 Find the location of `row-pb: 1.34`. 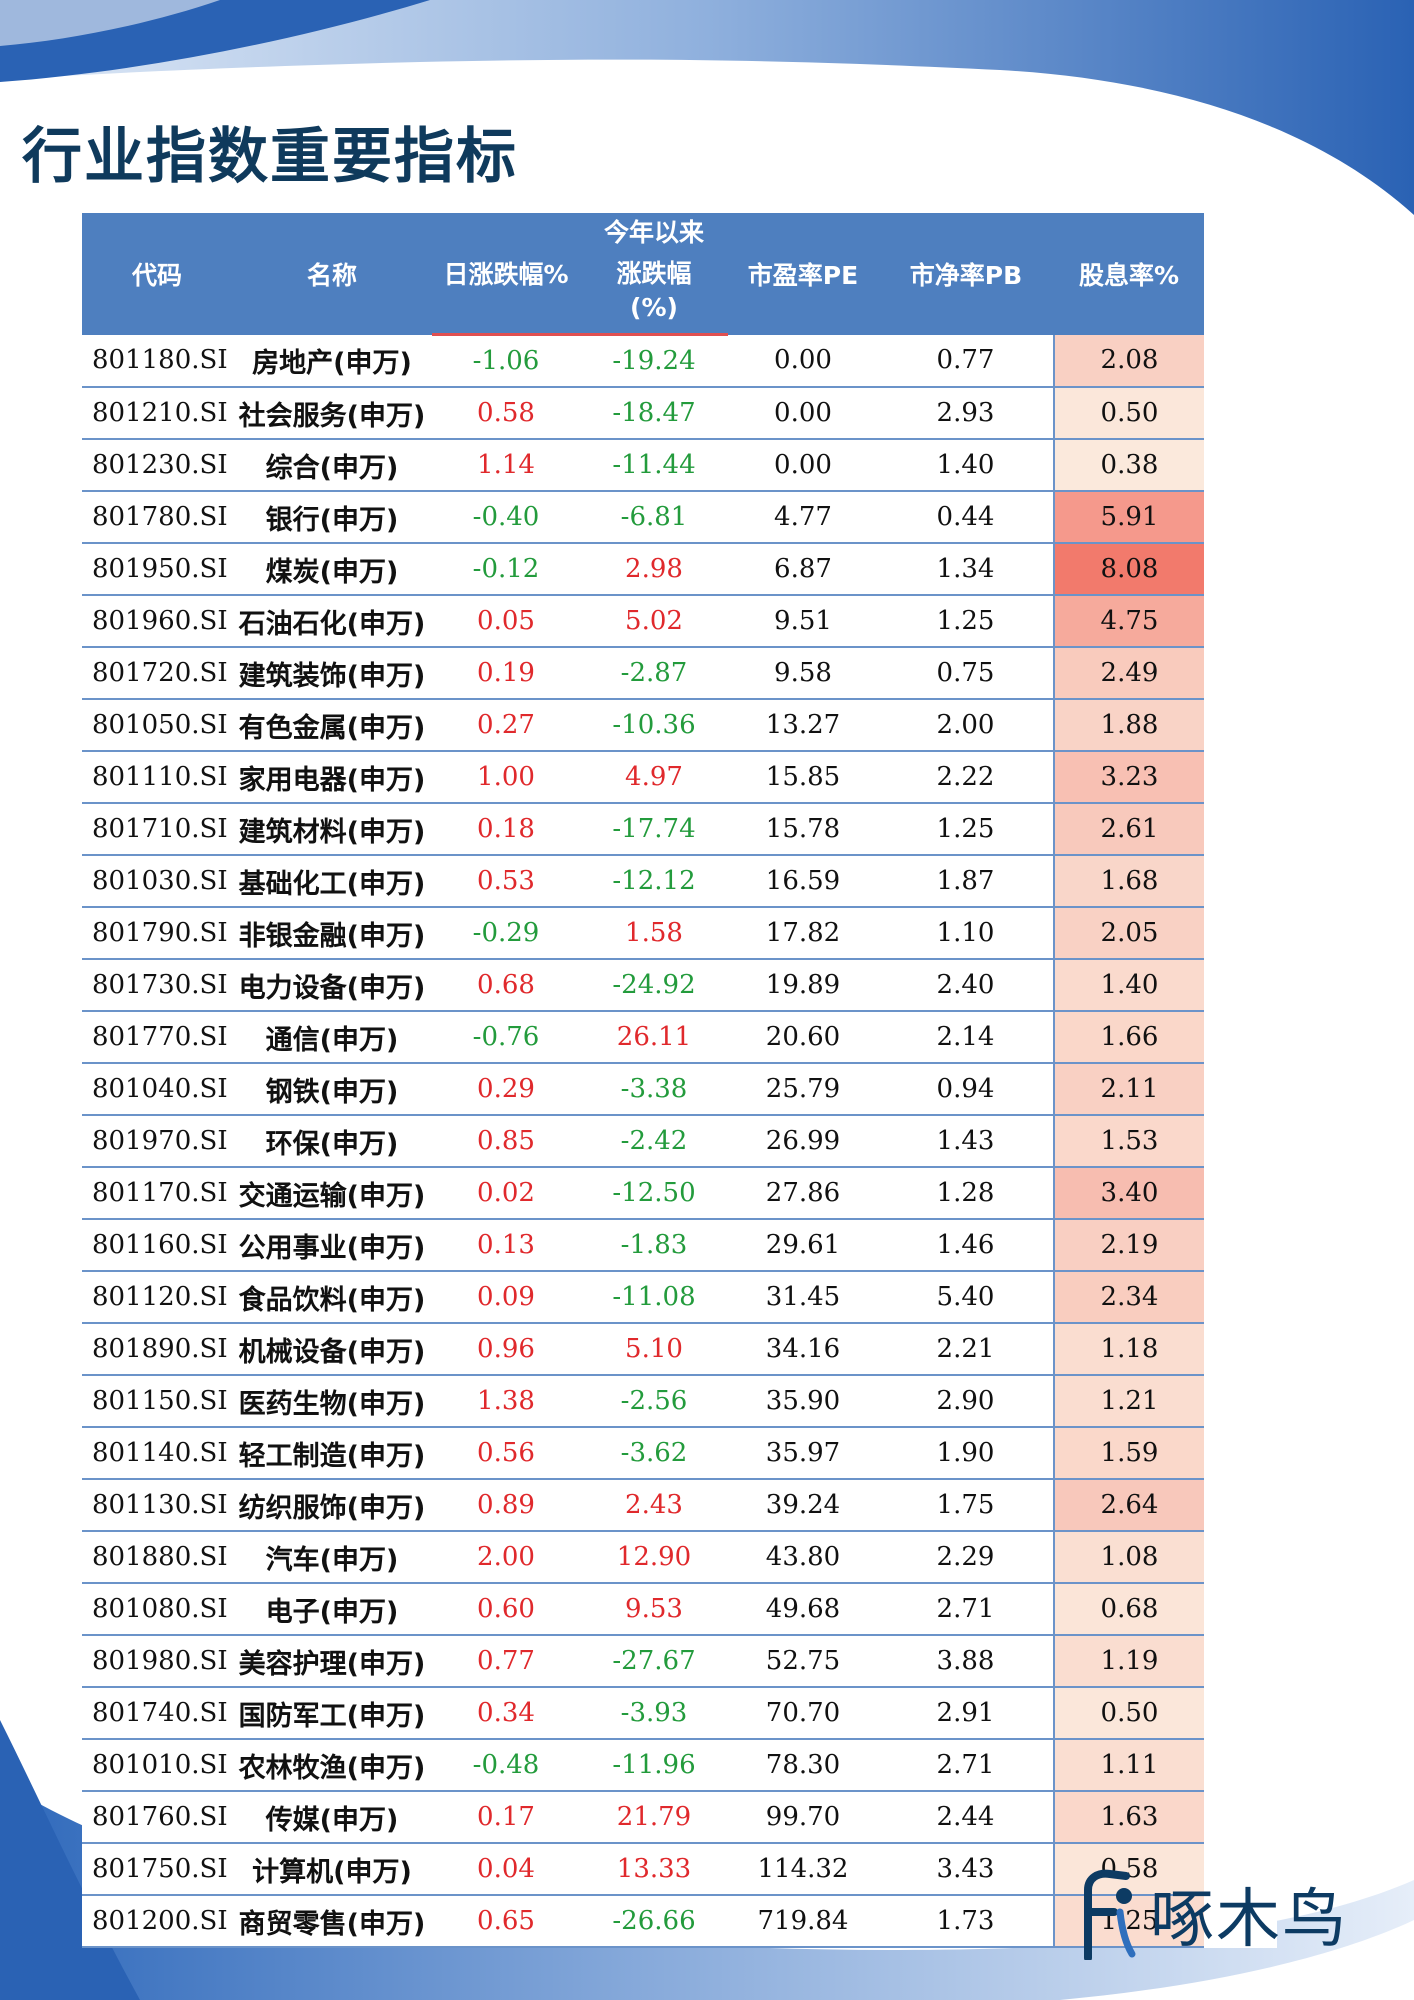

row-pb: 1.34 is located at coordinates (966, 569).